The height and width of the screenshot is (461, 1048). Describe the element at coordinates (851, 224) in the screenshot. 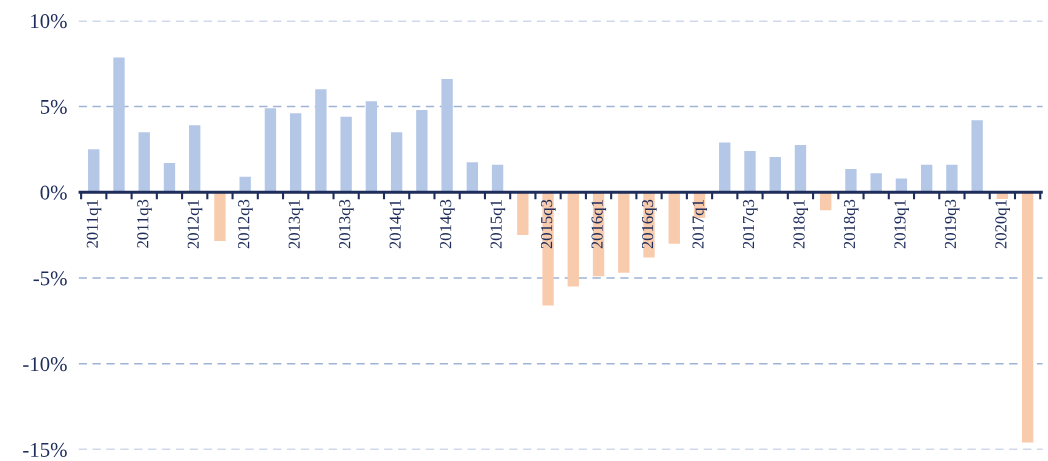

I see `x-tick-label: 2018q3` at that location.